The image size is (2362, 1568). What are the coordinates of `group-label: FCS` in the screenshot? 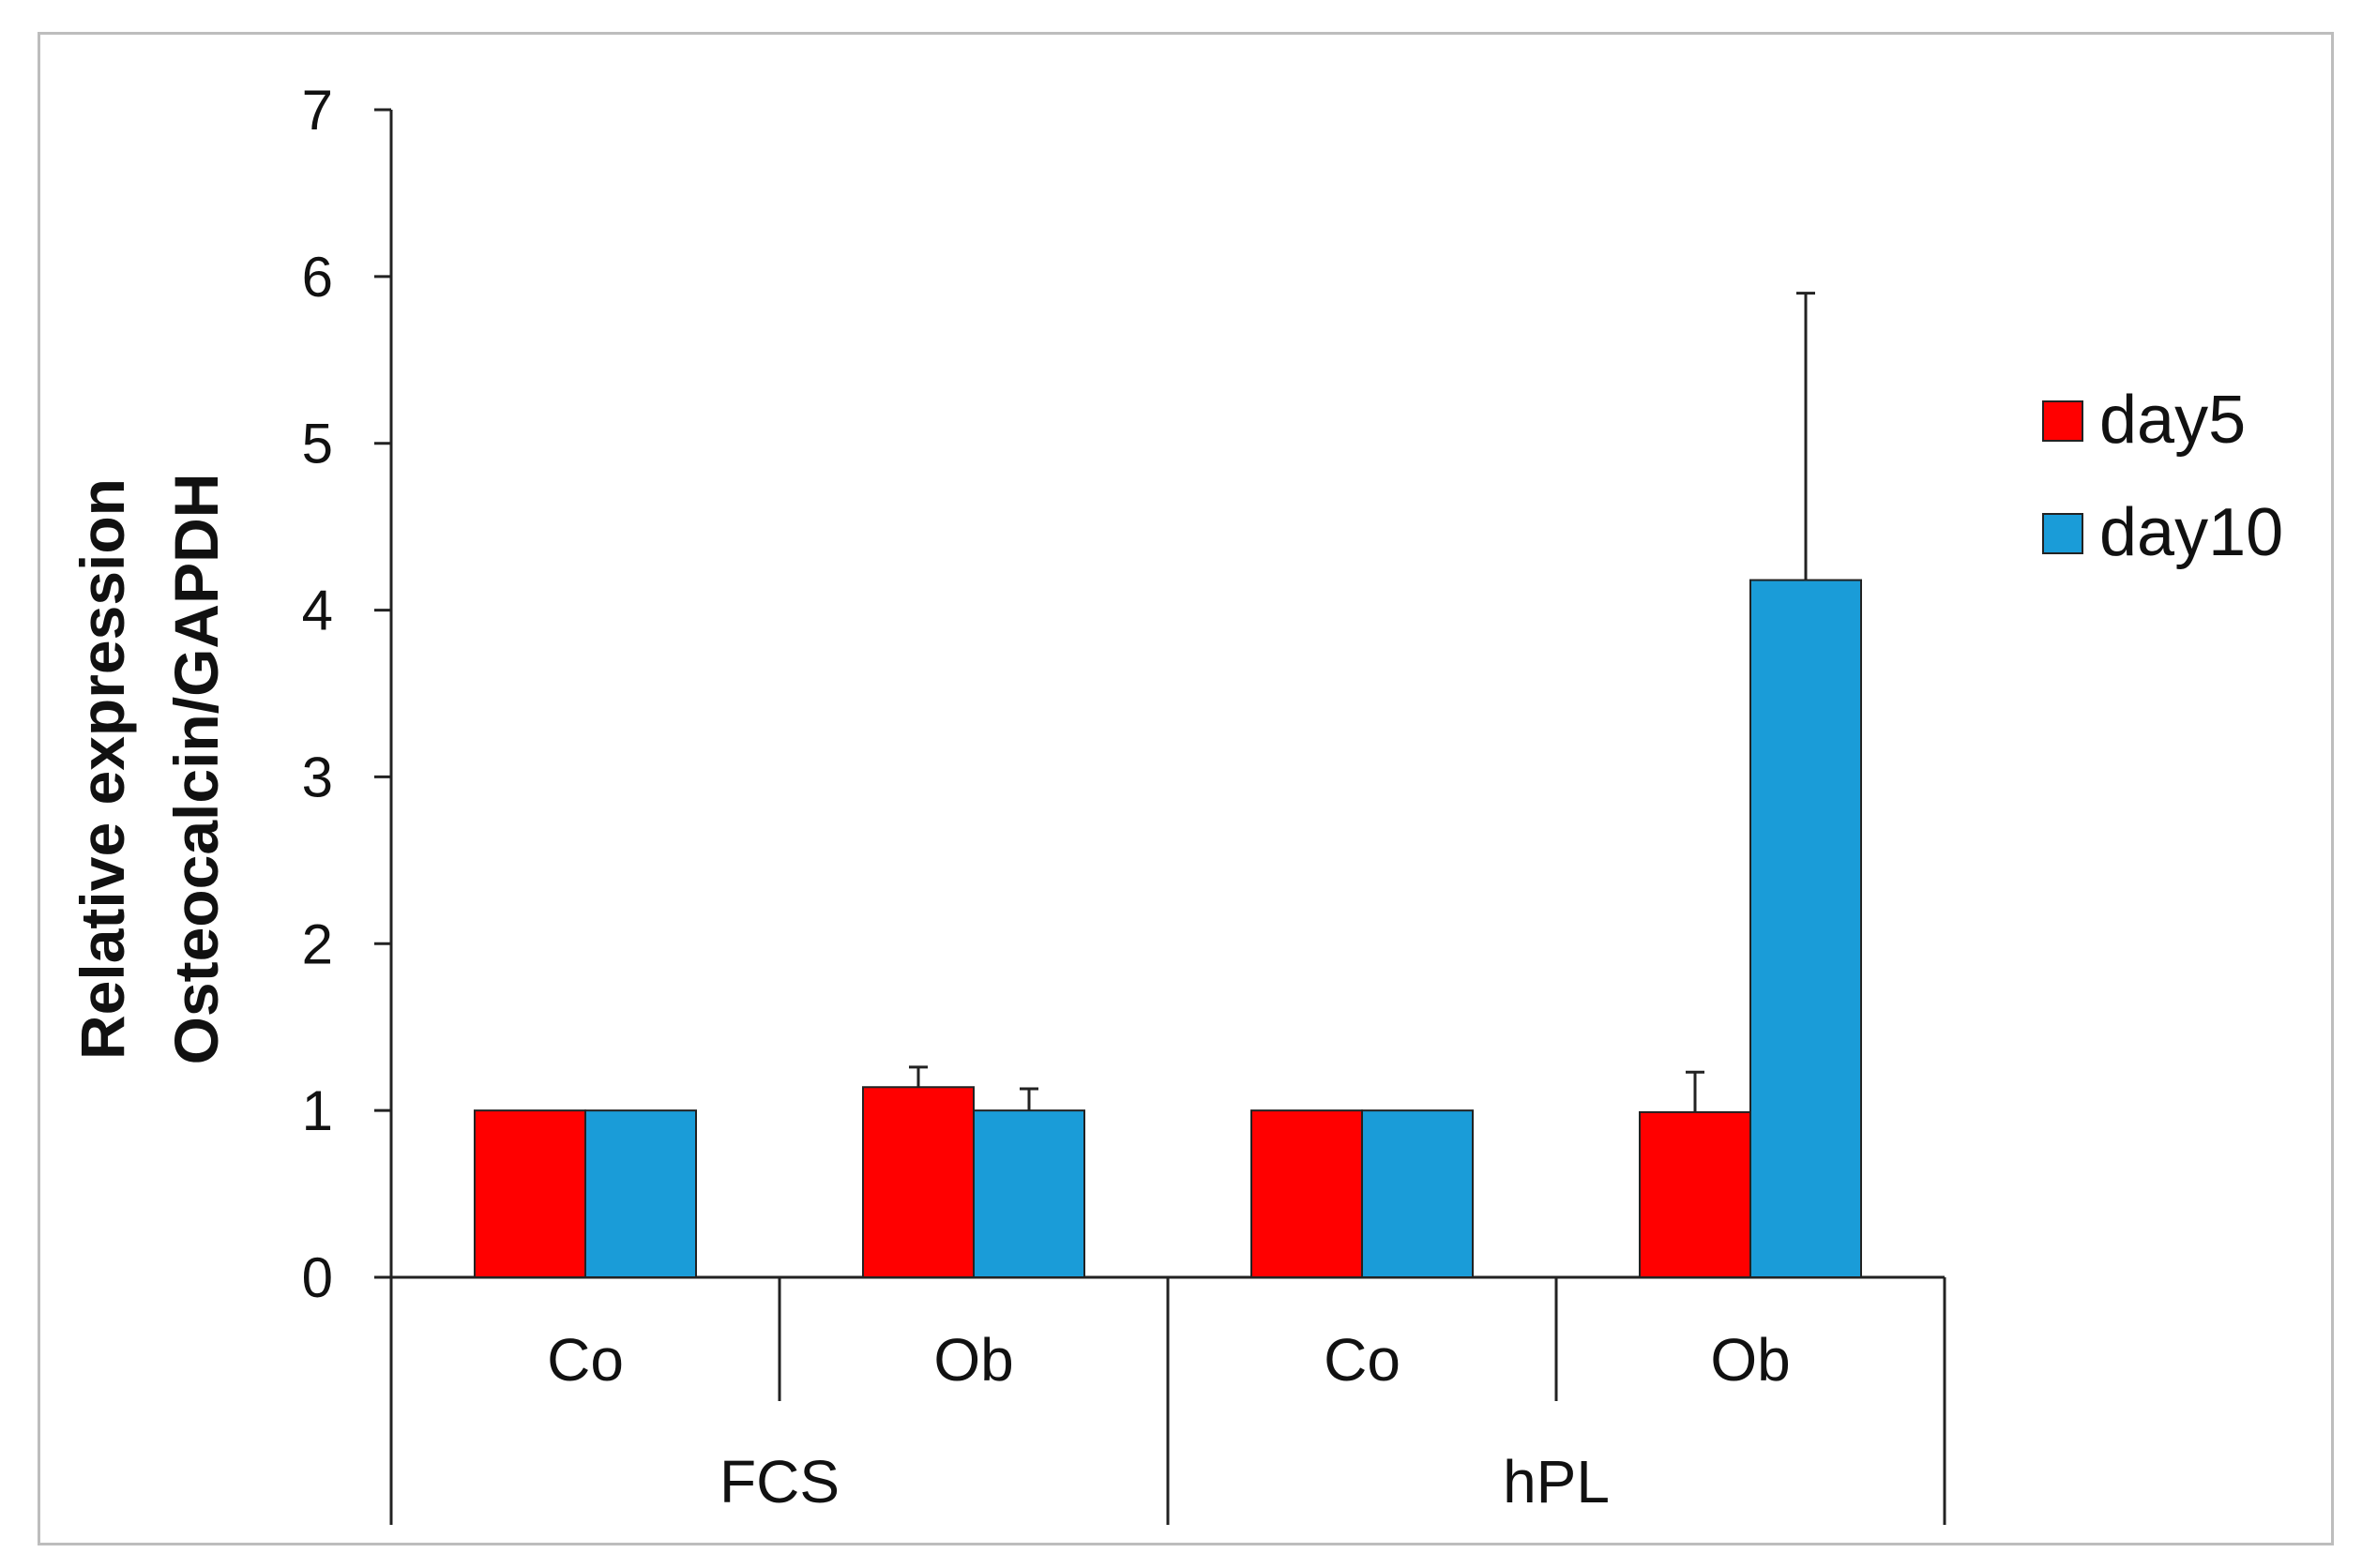 It's located at (779, 1482).